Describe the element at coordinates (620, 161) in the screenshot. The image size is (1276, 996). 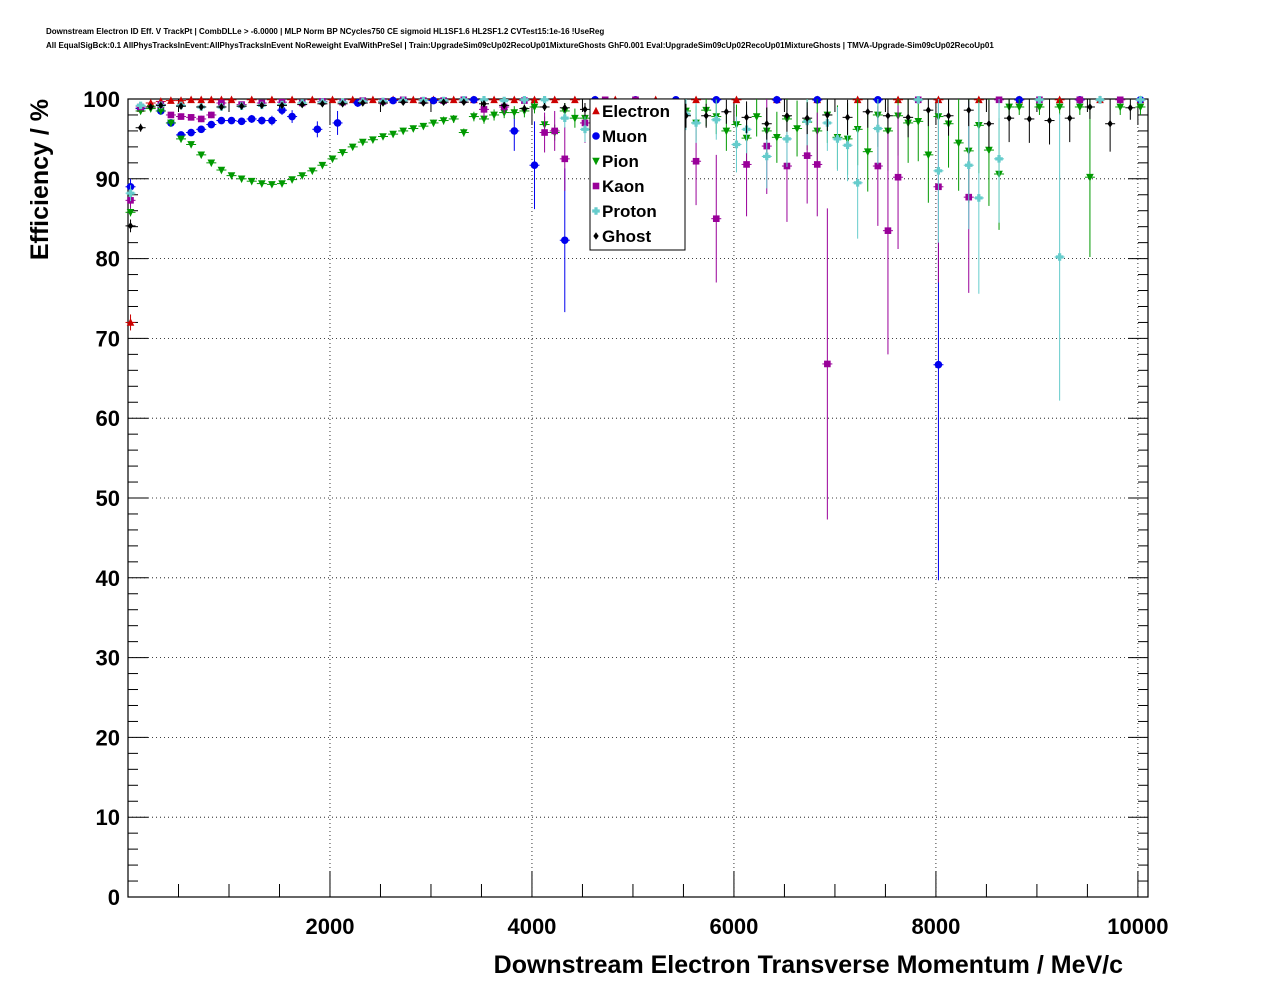
I see `legend-label: Pion` at that location.